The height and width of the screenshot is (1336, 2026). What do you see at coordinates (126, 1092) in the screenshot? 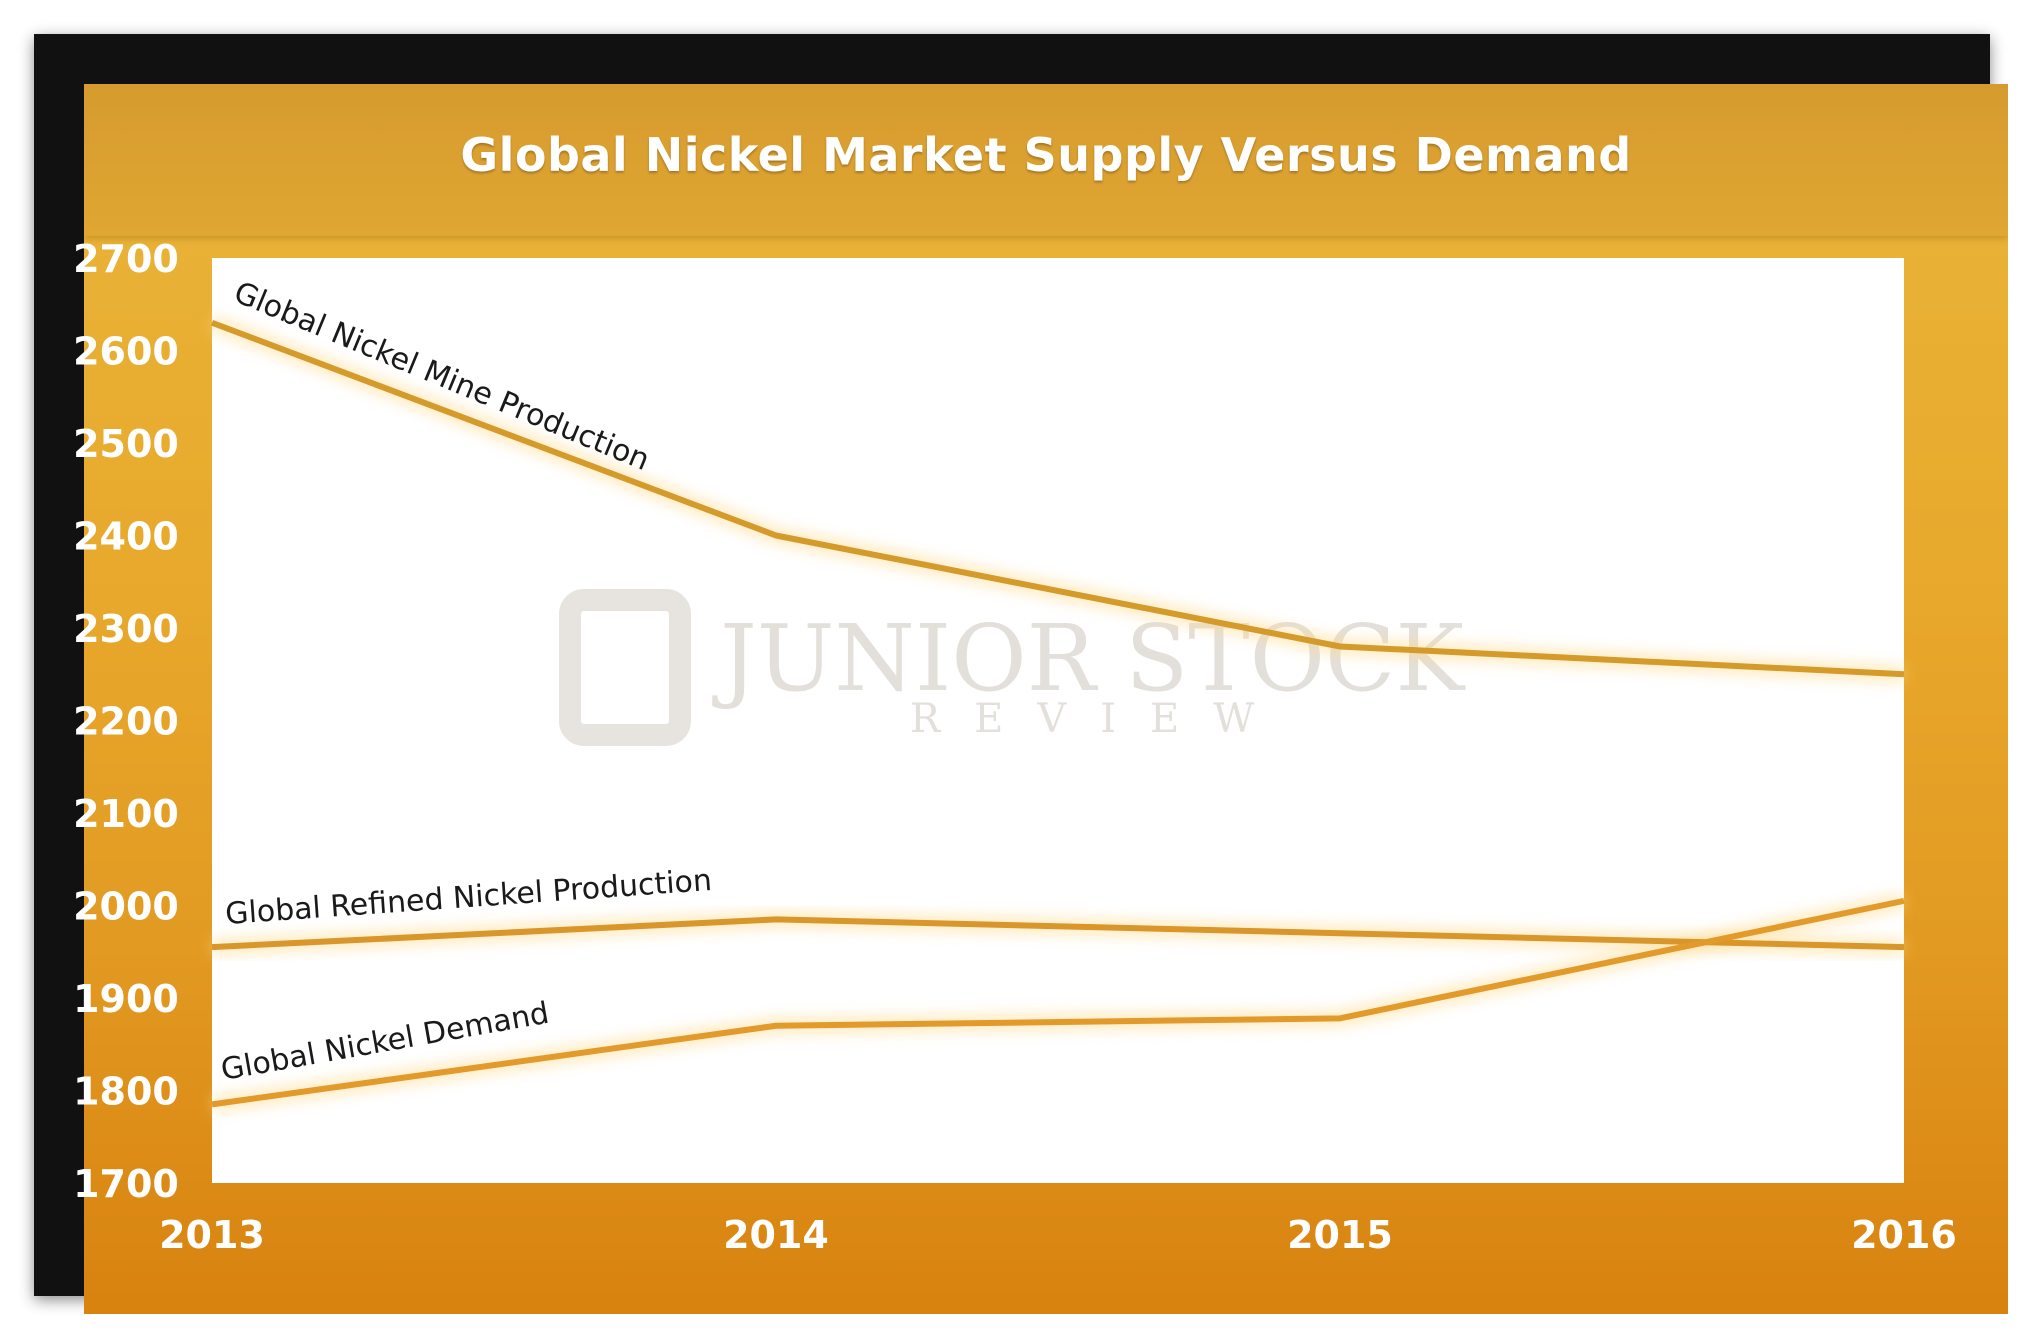
I see `y-tick-label: 1800` at bounding box center [126, 1092].